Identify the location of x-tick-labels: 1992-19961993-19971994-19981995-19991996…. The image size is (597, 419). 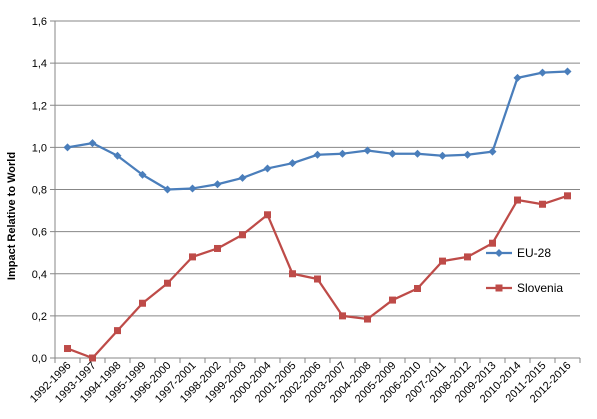
(301, 383).